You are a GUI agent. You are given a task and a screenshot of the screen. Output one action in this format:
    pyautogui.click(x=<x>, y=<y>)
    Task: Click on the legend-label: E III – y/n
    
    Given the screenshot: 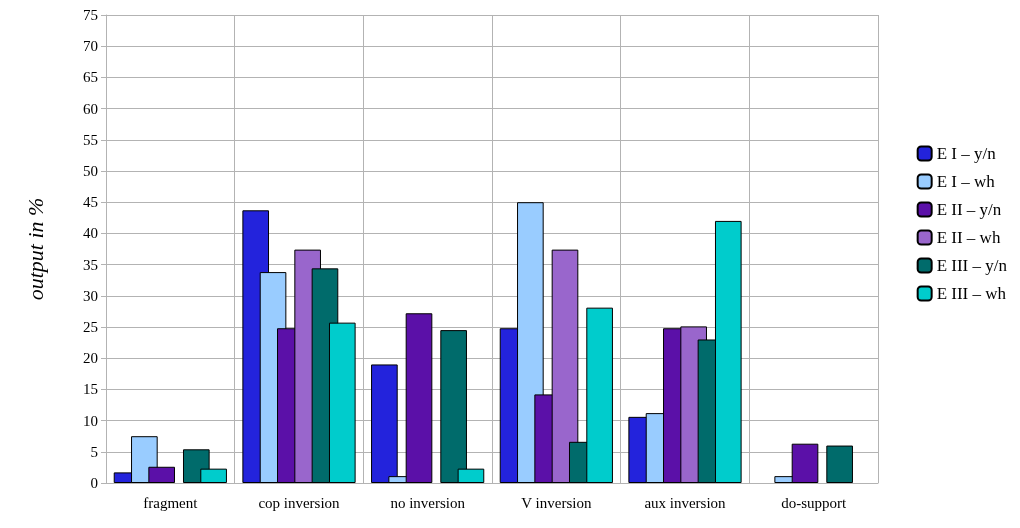 What is the action you would take?
    pyautogui.click(x=972, y=265)
    